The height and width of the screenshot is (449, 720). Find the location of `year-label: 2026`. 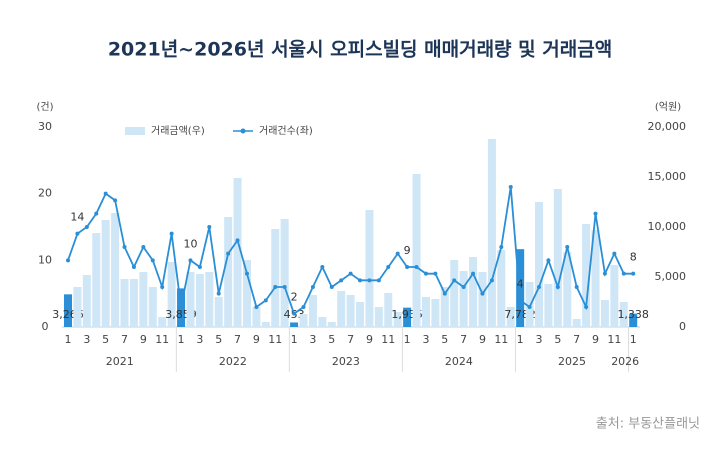

year-label: 2026 is located at coordinates (625, 361).